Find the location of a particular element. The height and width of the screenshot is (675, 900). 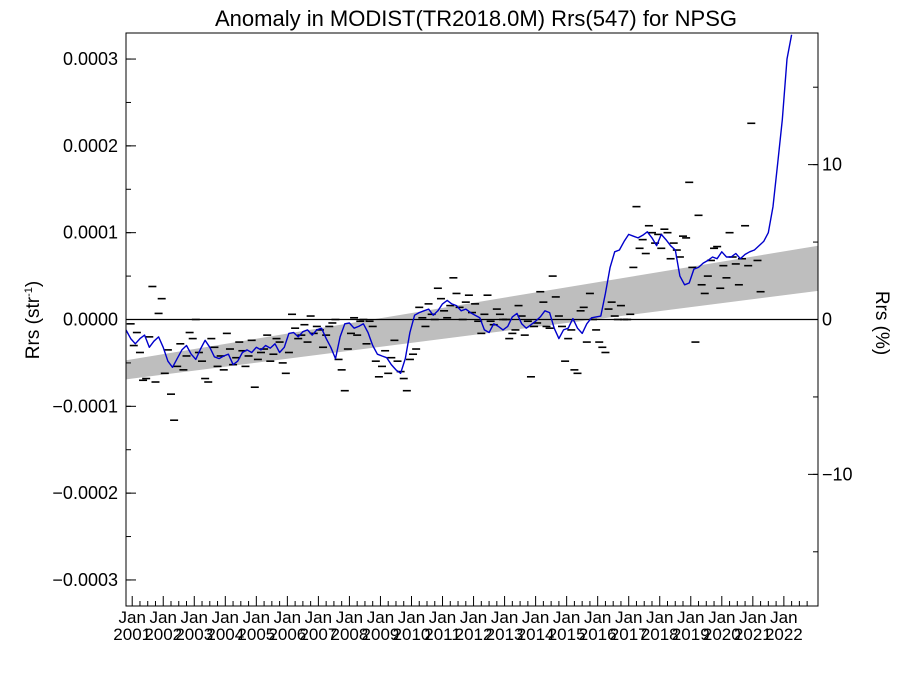

x-tick-label-year: 2003 is located at coordinates (194, 634).